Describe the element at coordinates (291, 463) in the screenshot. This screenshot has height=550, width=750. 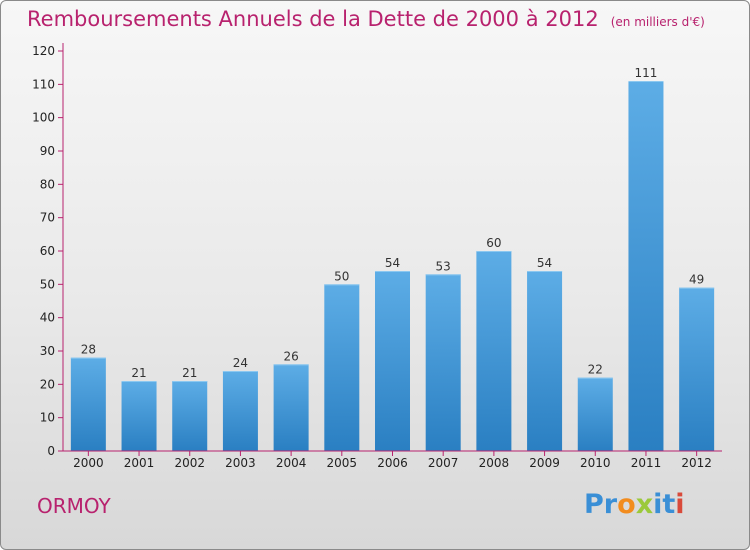
I see `x-tick-label-2004: 2004` at that location.